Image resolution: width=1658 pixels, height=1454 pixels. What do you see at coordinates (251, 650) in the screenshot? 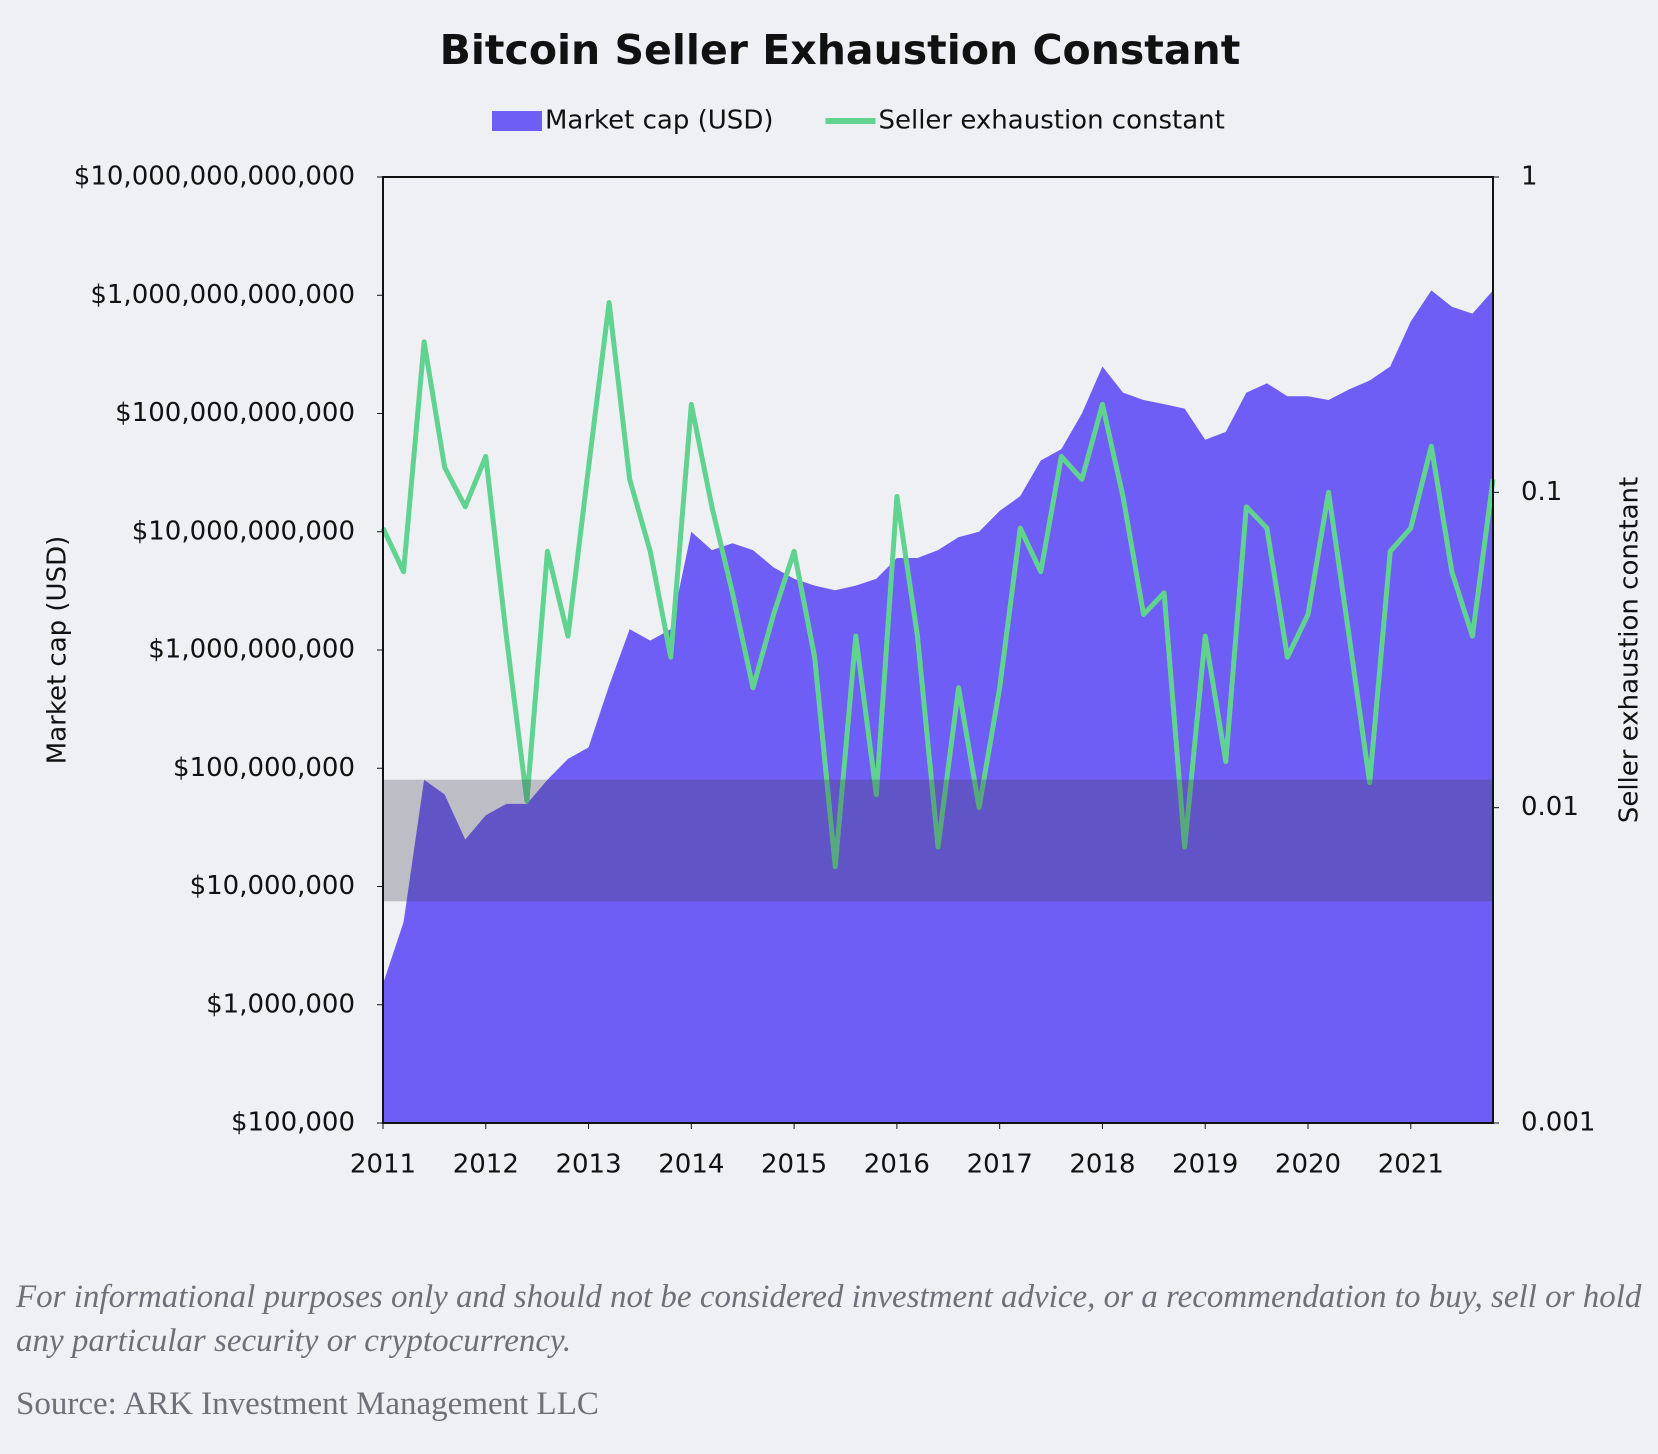
I see `y-tick-label: $1,000,000,000` at bounding box center [251, 650].